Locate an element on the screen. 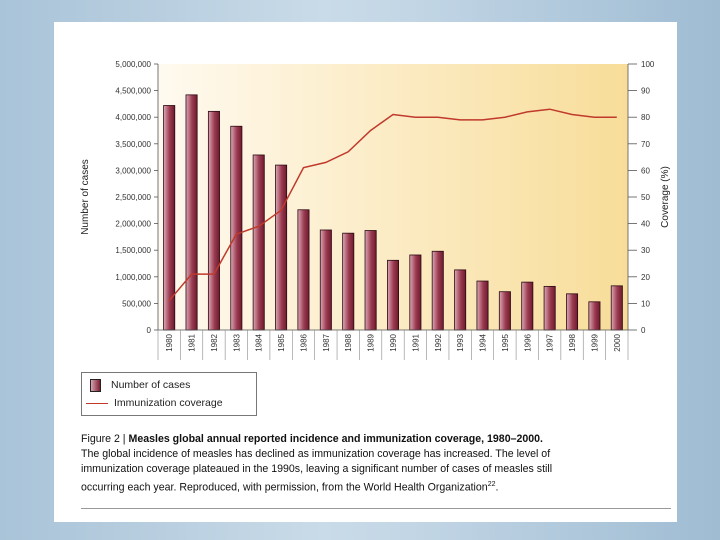 Image resolution: width=720 pixels, height=540 pixels. x-tick-label: 1985 is located at coordinates (281, 342).